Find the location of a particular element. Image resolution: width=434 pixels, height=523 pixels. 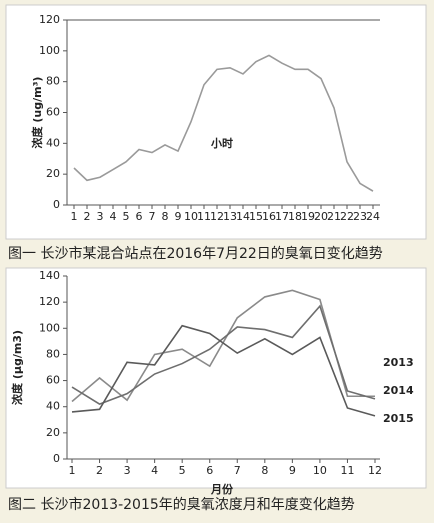

y-axis-label: 浓度 (ug/m³) is located at coordinates (37, 113).